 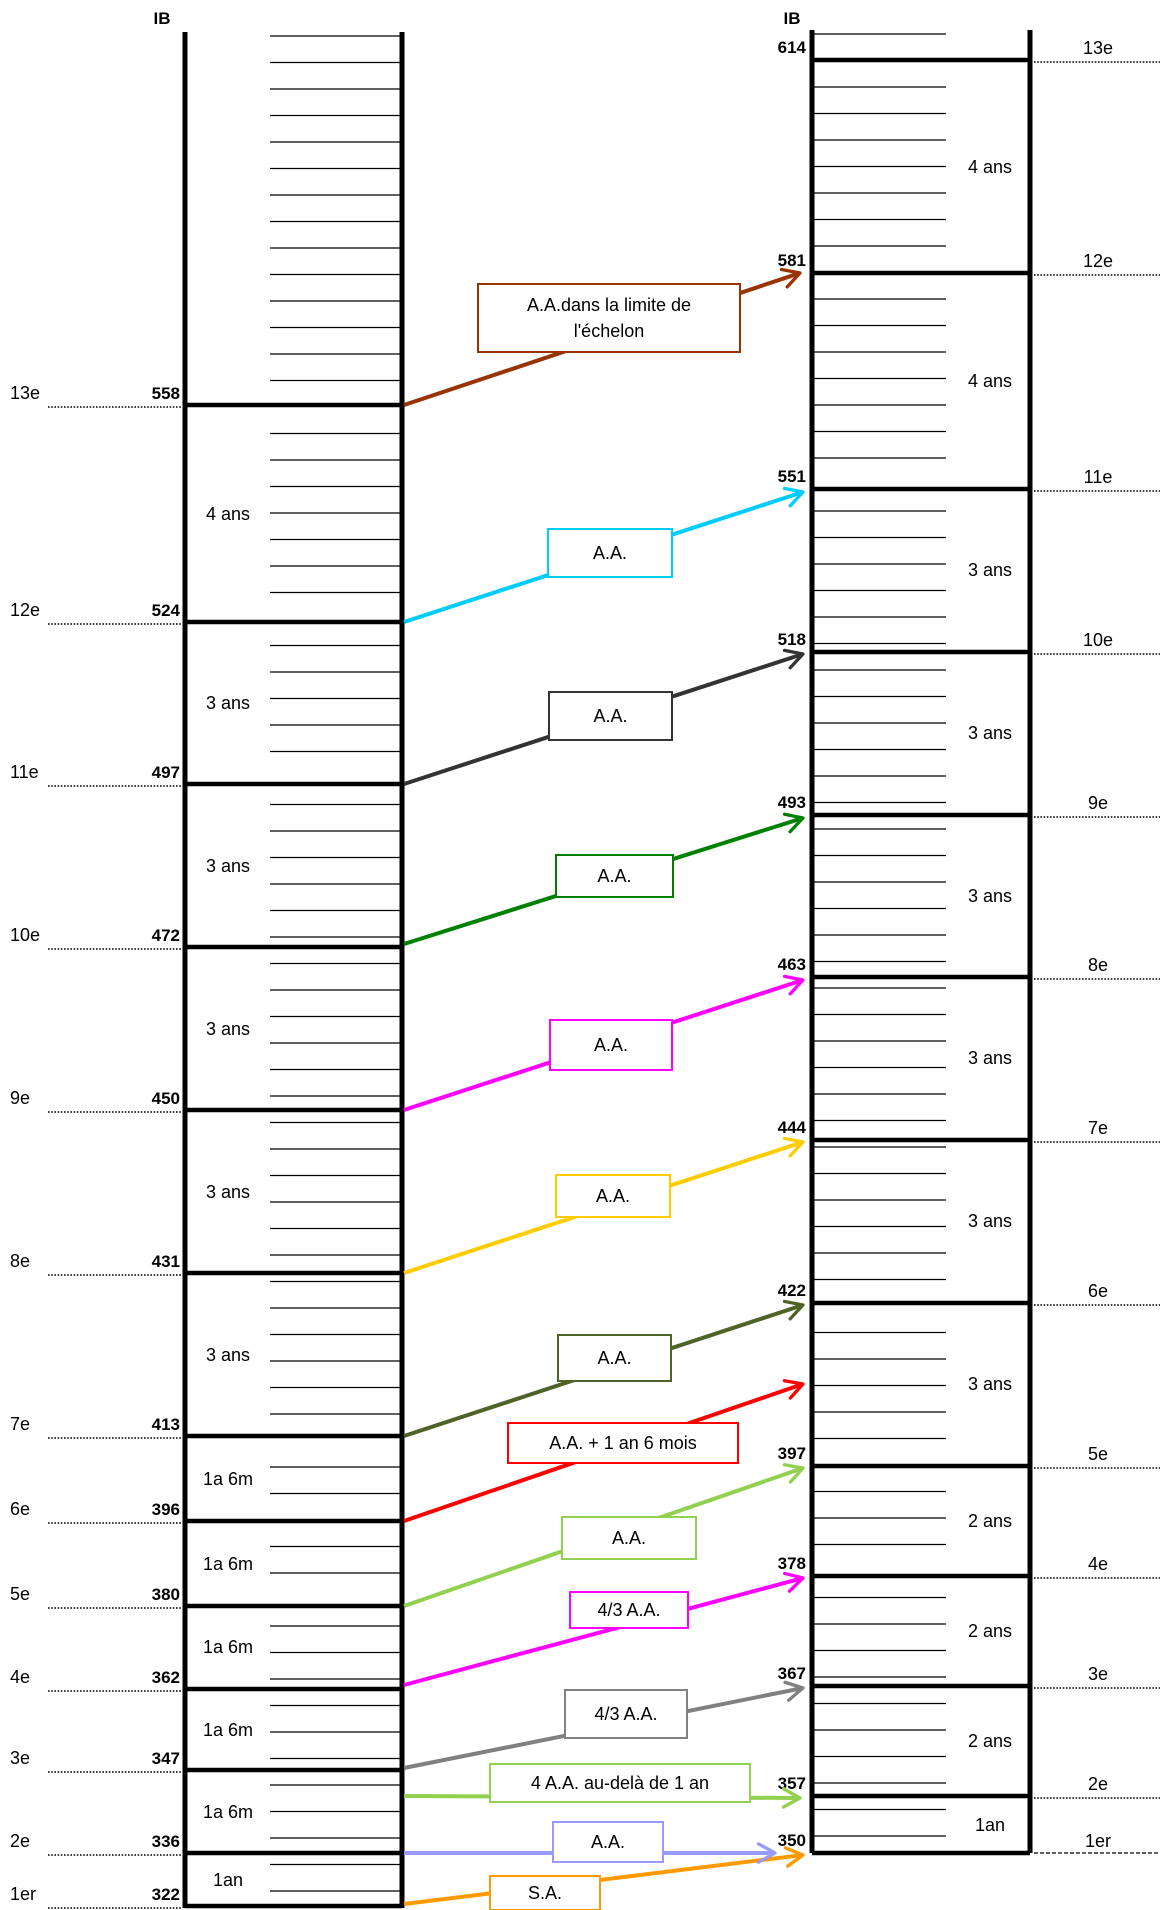 I want to click on left-scale-rungs, so click(x=336, y=963).